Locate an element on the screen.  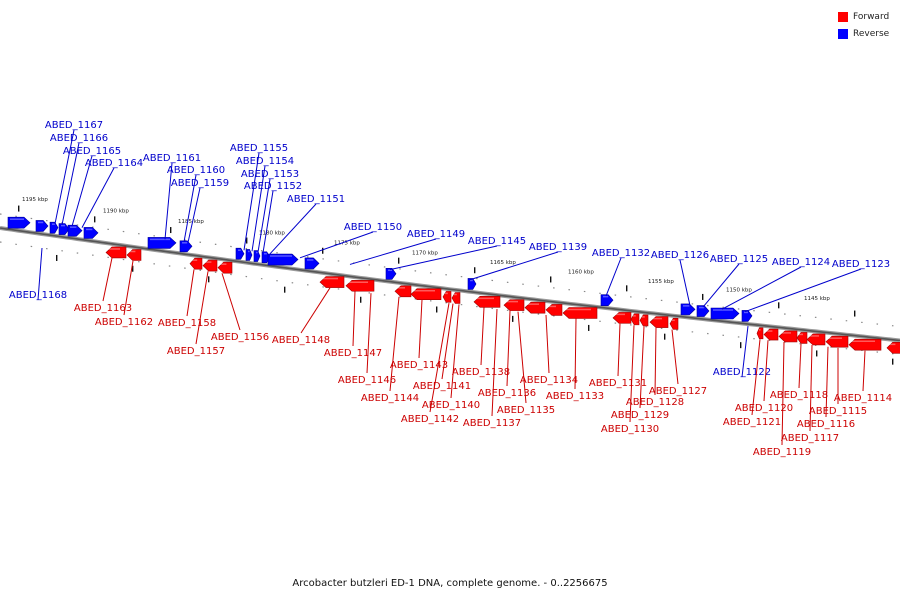
gene-label-abed-1137: ABED_1137 is located at coordinates (492, 369).